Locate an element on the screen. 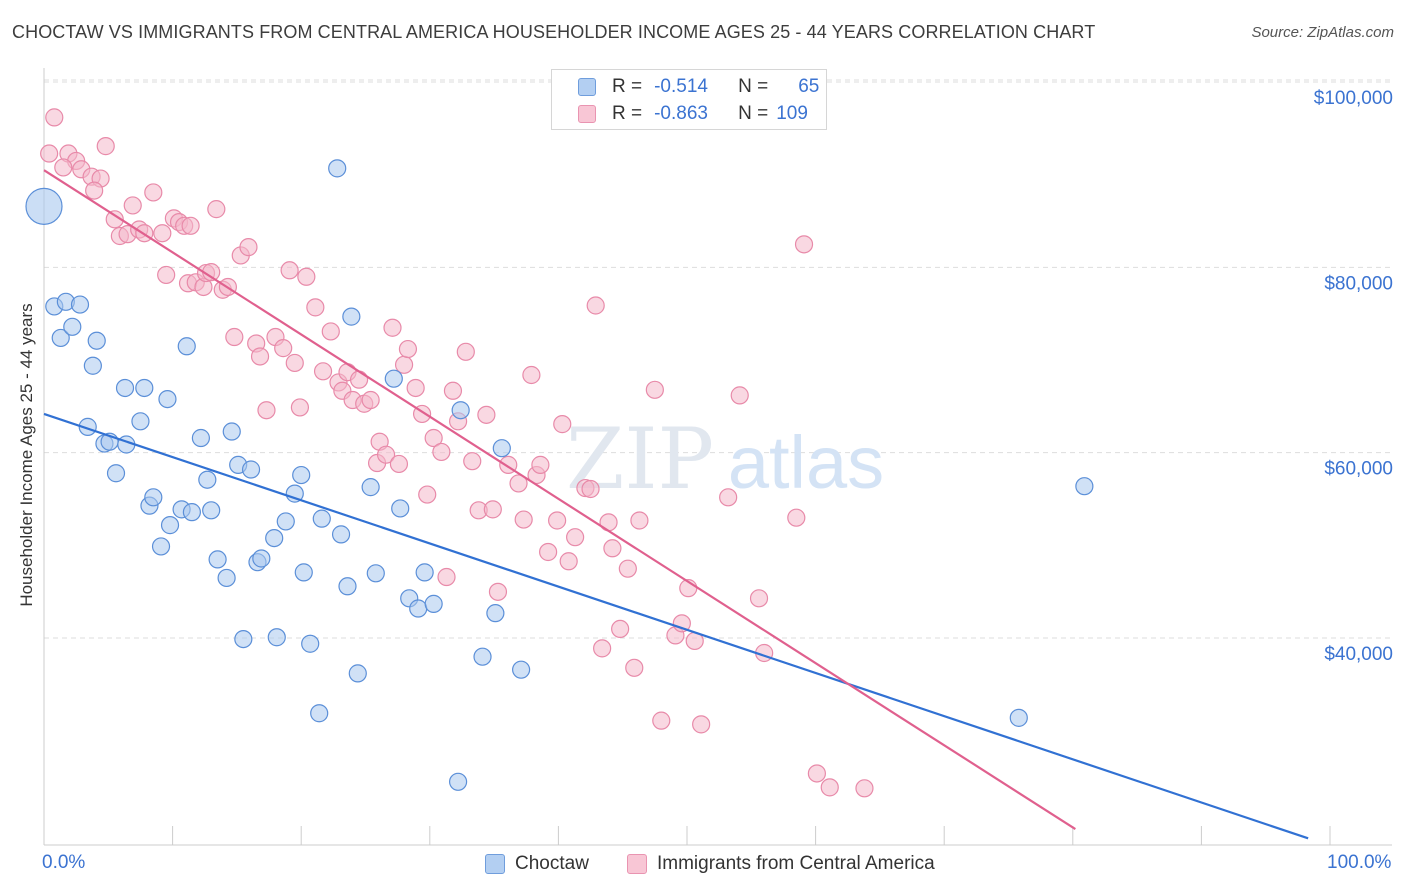 The image size is (1406, 892). watermark: ZIP atlas is located at coordinates (725, 459).